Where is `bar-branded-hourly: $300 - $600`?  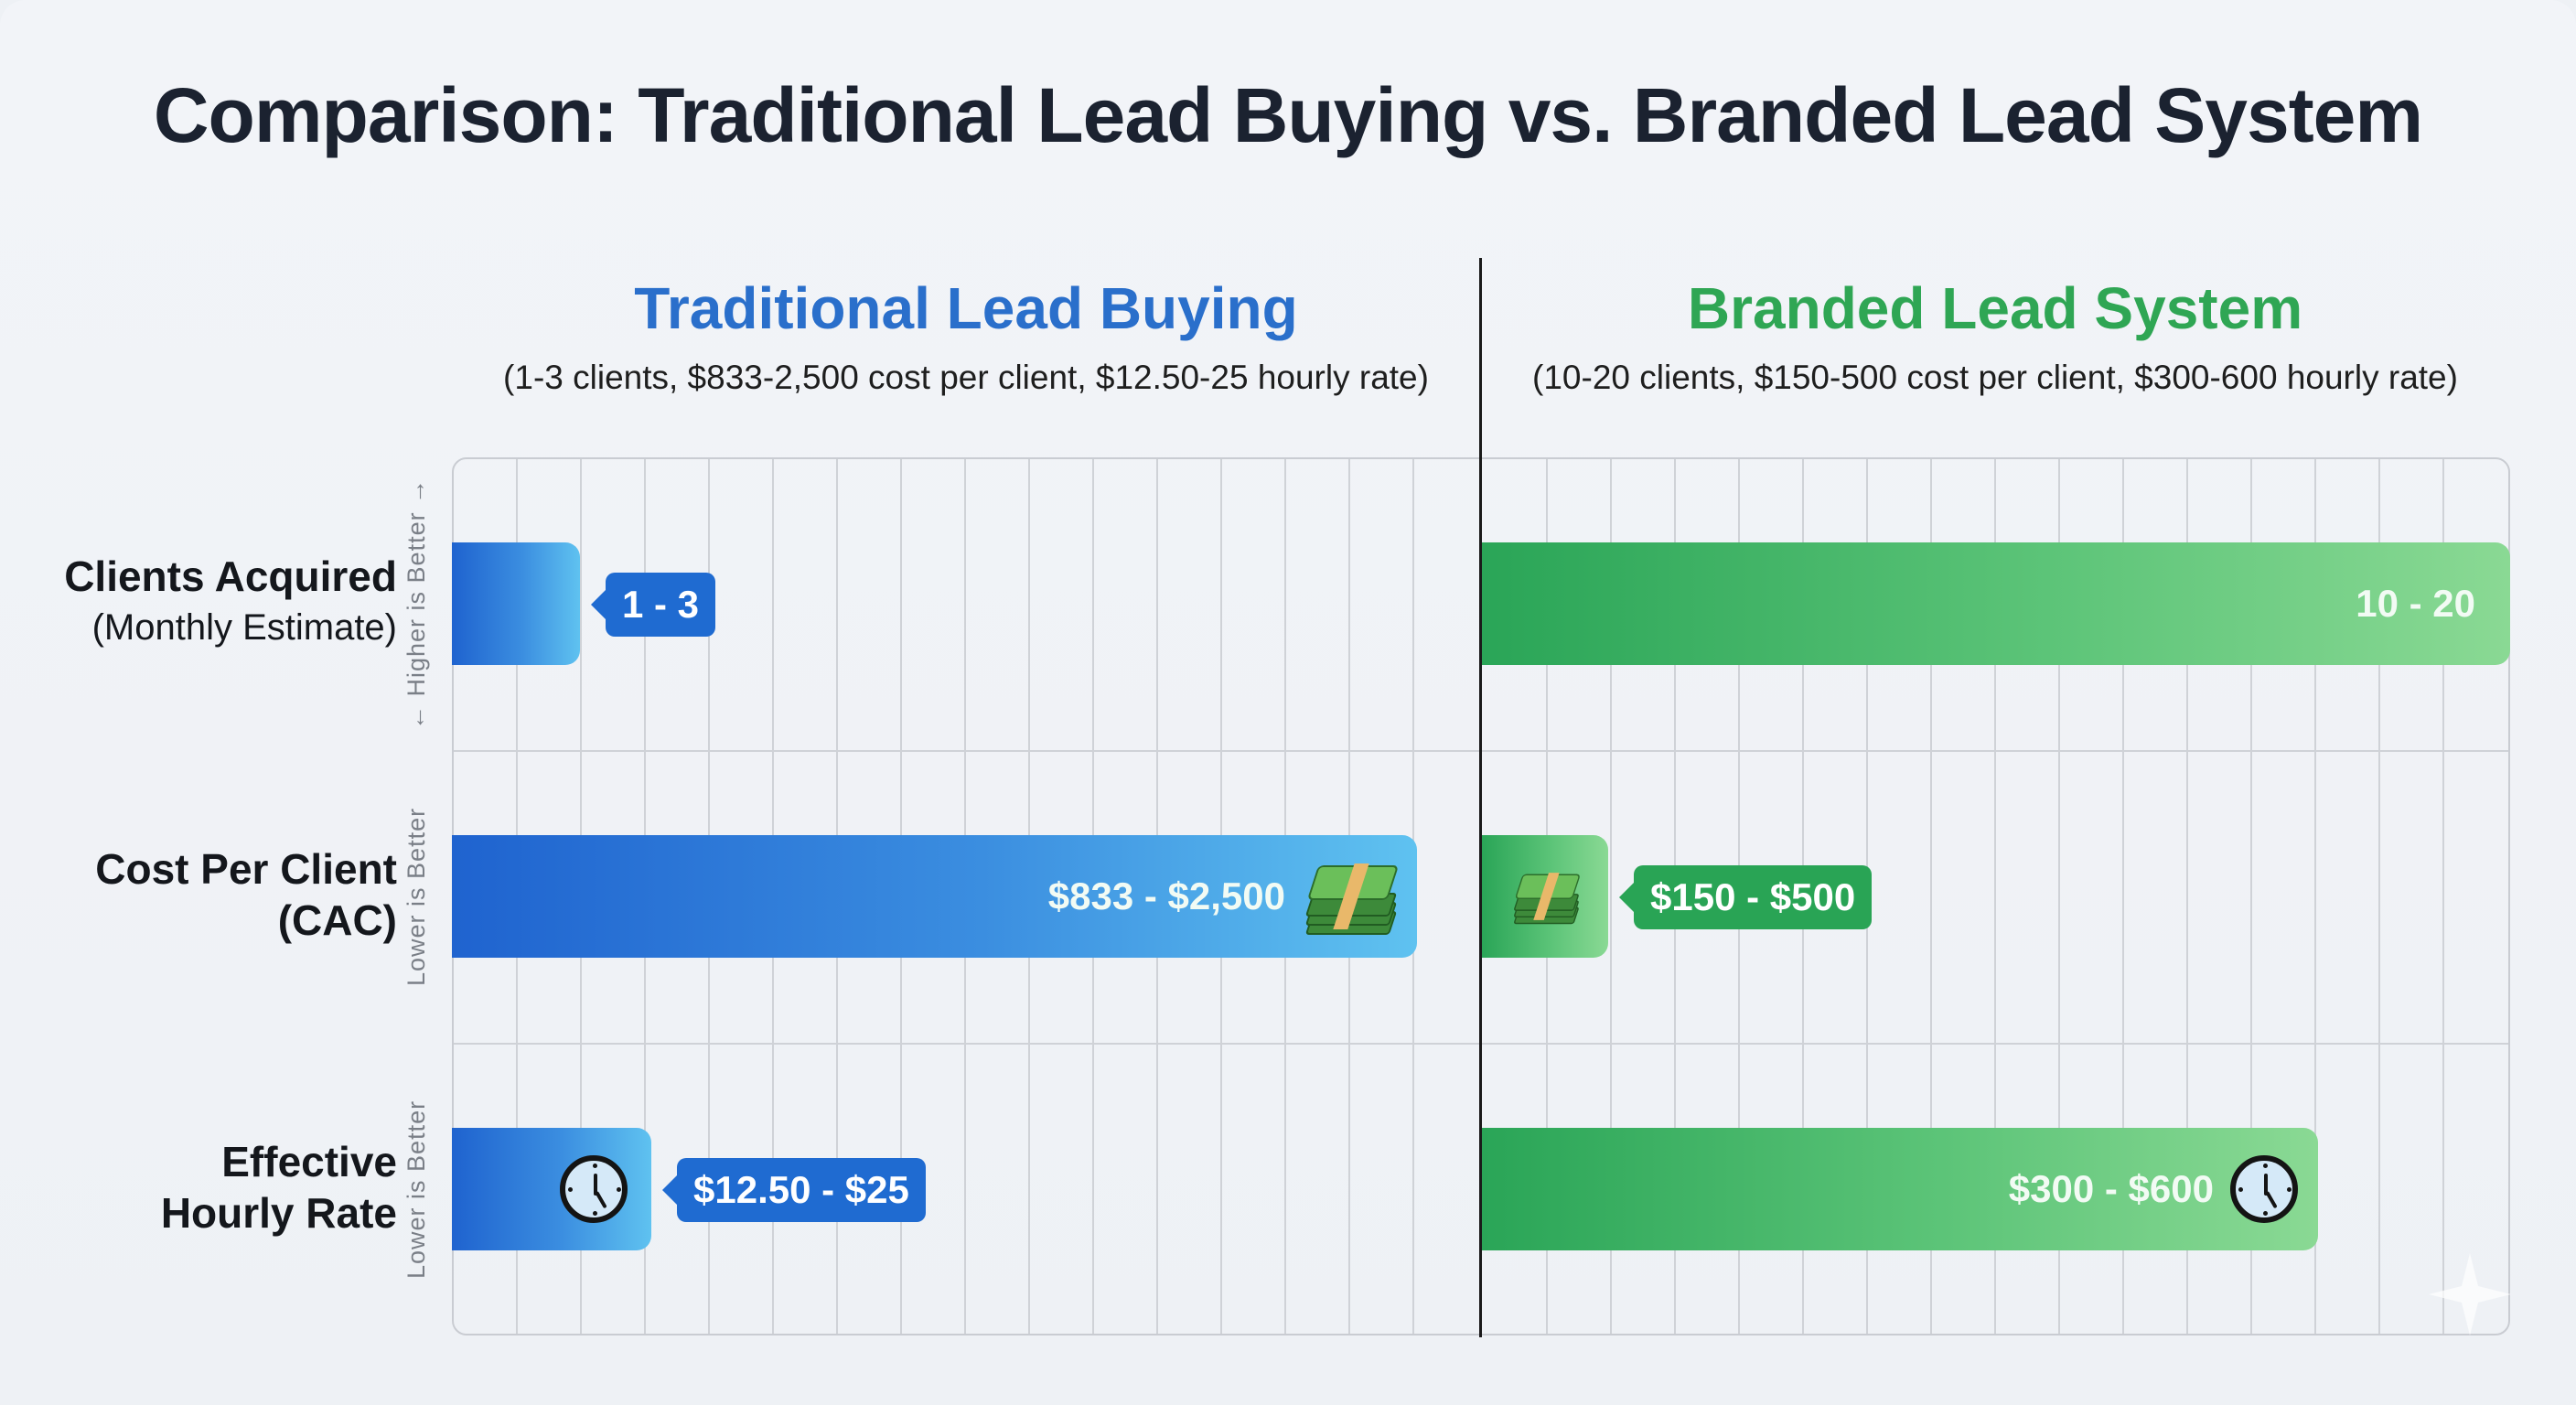 bar-branded-hourly: $300 - $600 is located at coordinates (1900, 1189).